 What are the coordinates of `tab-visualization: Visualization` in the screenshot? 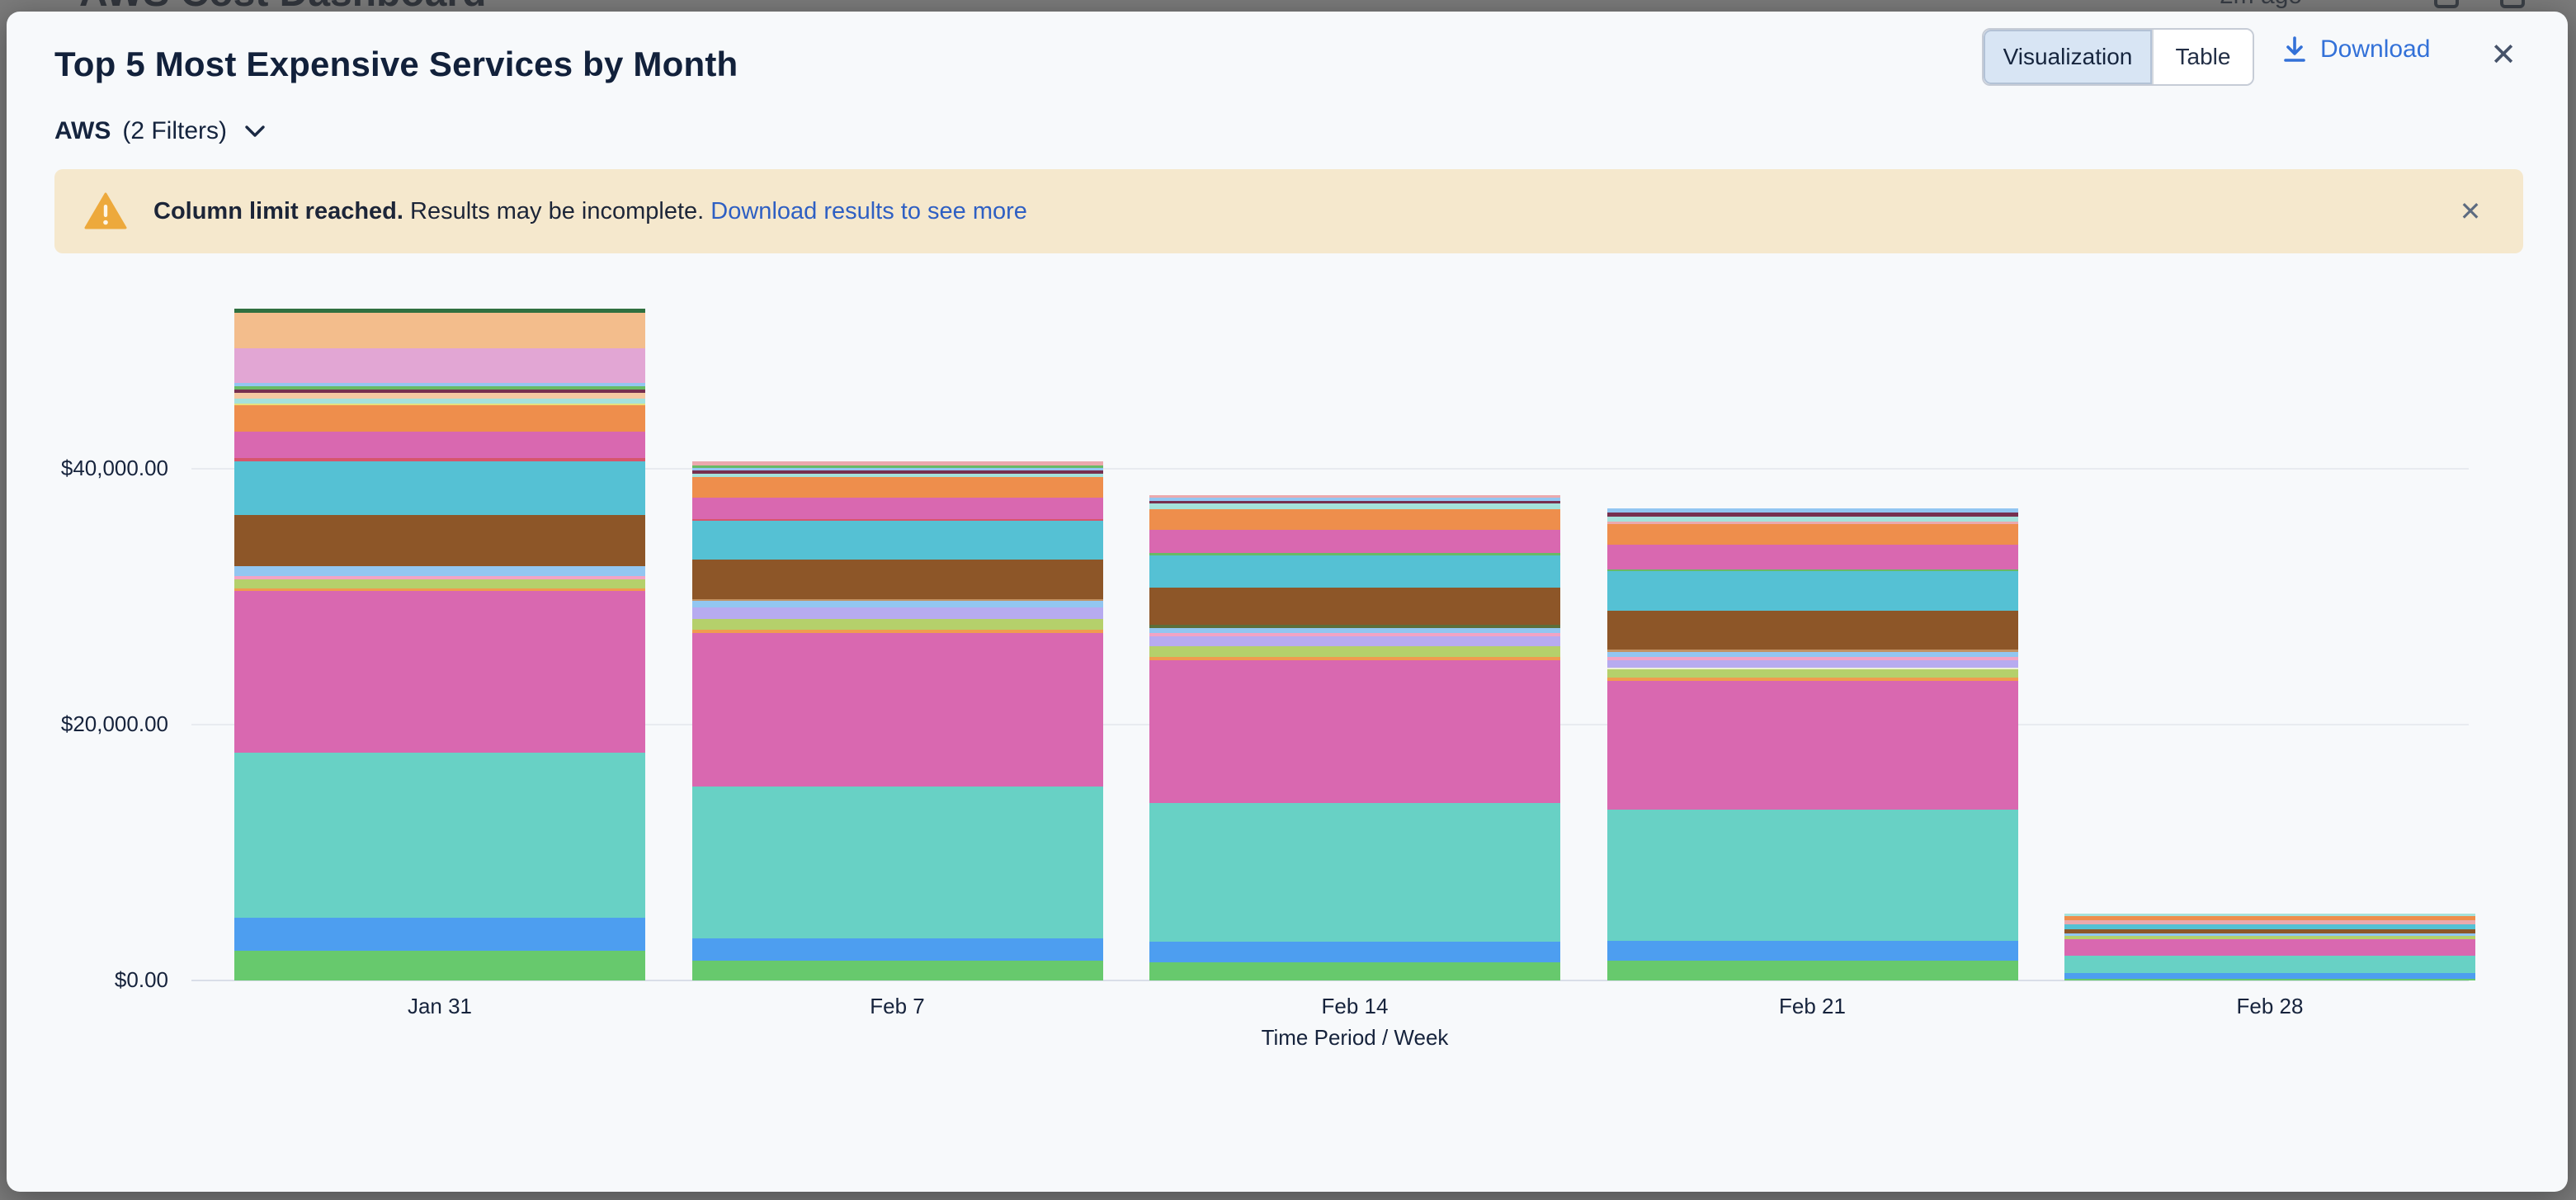 It's located at (2068, 57).